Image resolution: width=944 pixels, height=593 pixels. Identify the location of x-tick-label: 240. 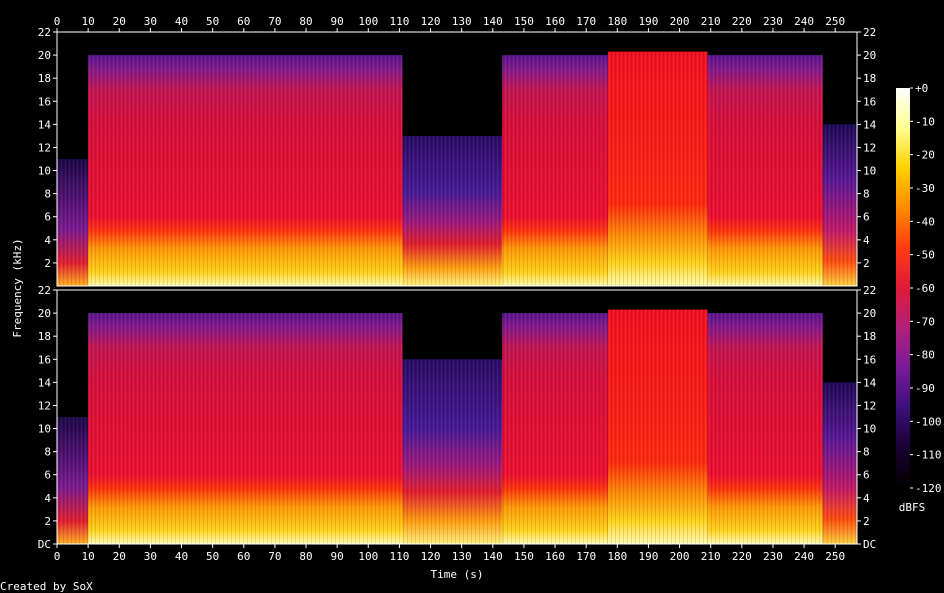
(804, 556).